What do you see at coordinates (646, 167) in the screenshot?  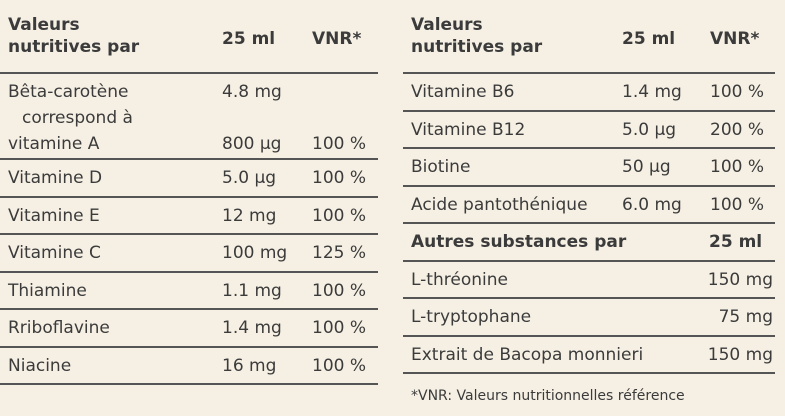 I see `cell: 50 µg` at bounding box center [646, 167].